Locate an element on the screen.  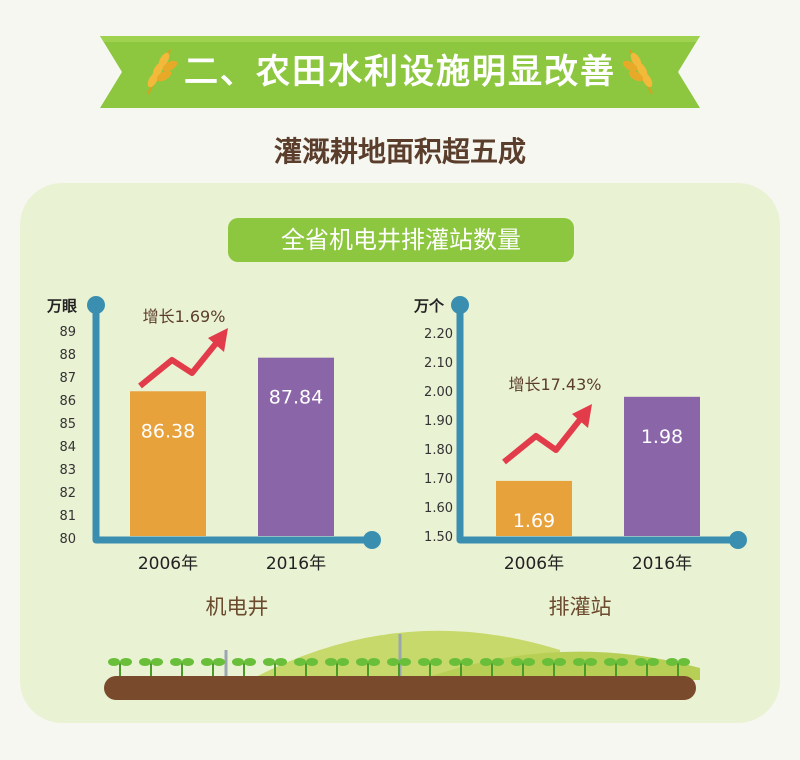
y-axis-unit: 万眼 is located at coordinates (61, 306).